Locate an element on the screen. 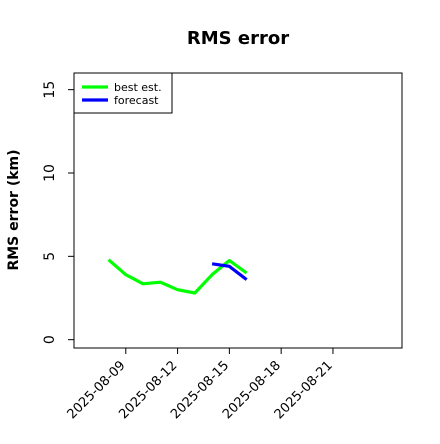  legend: best est.forecast is located at coordinates (123, 93).